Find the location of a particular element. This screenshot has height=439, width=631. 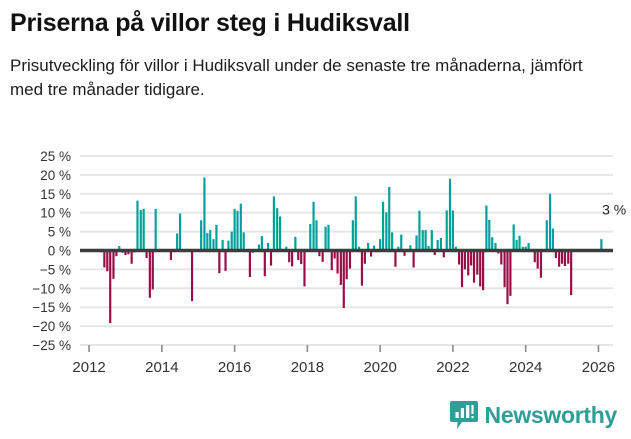

y-axis-tick-label: 5 % is located at coordinates (59, 232).